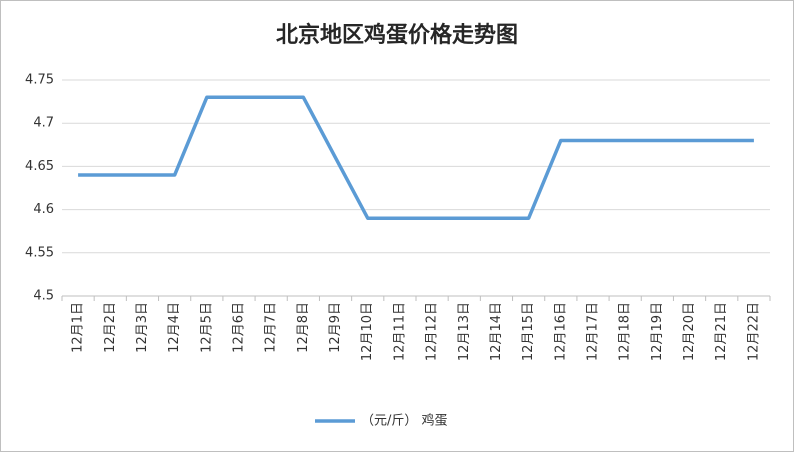 The image size is (794, 452). What do you see at coordinates (399, 331) in the screenshot?
I see `x-tick-label: 12月11日` at bounding box center [399, 331].